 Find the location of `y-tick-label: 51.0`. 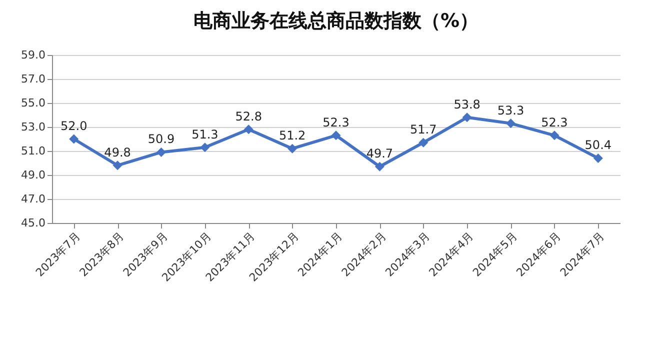

y-tick-label: 51.0 is located at coordinates (33, 151).